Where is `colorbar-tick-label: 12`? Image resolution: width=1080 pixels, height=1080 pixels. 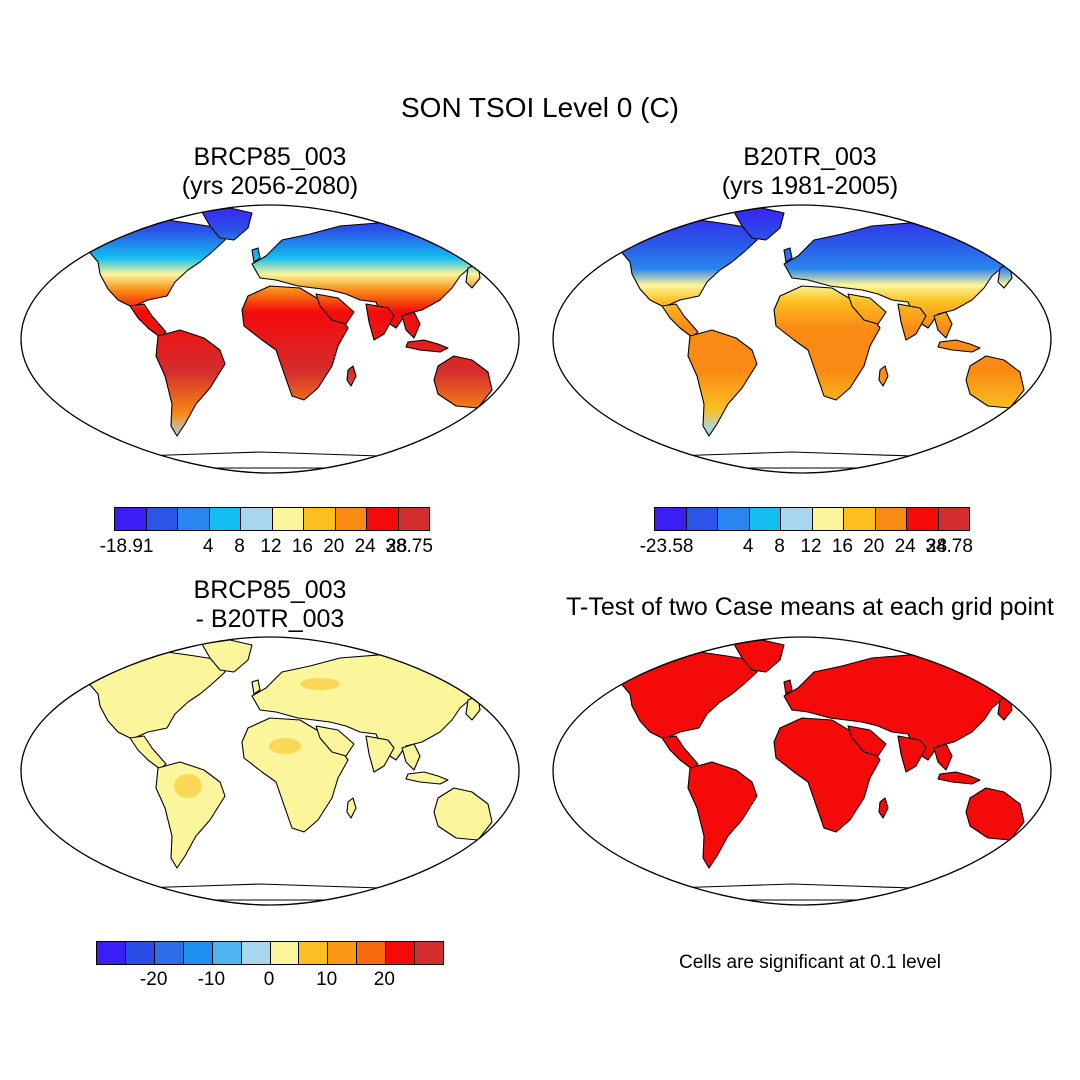 colorbar-tick-label: 12 is located at coordinates (811, 546).